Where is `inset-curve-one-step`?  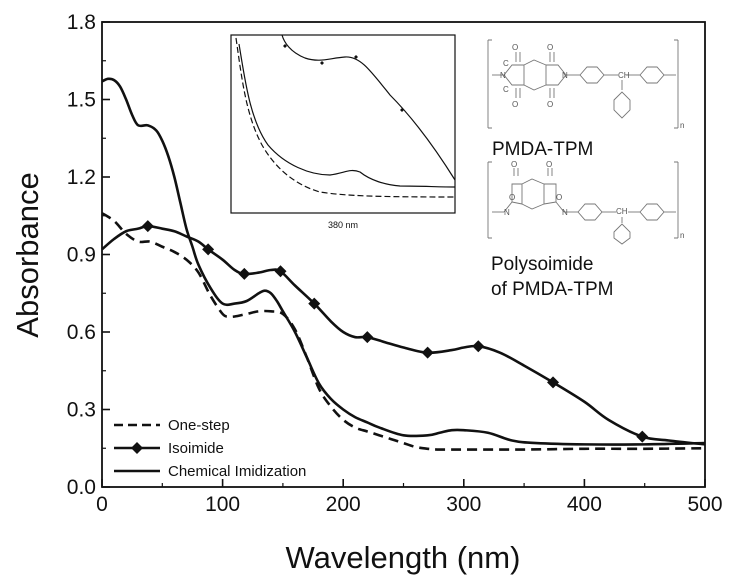 inset-curve-one-step is located at coordinates (345, 117).